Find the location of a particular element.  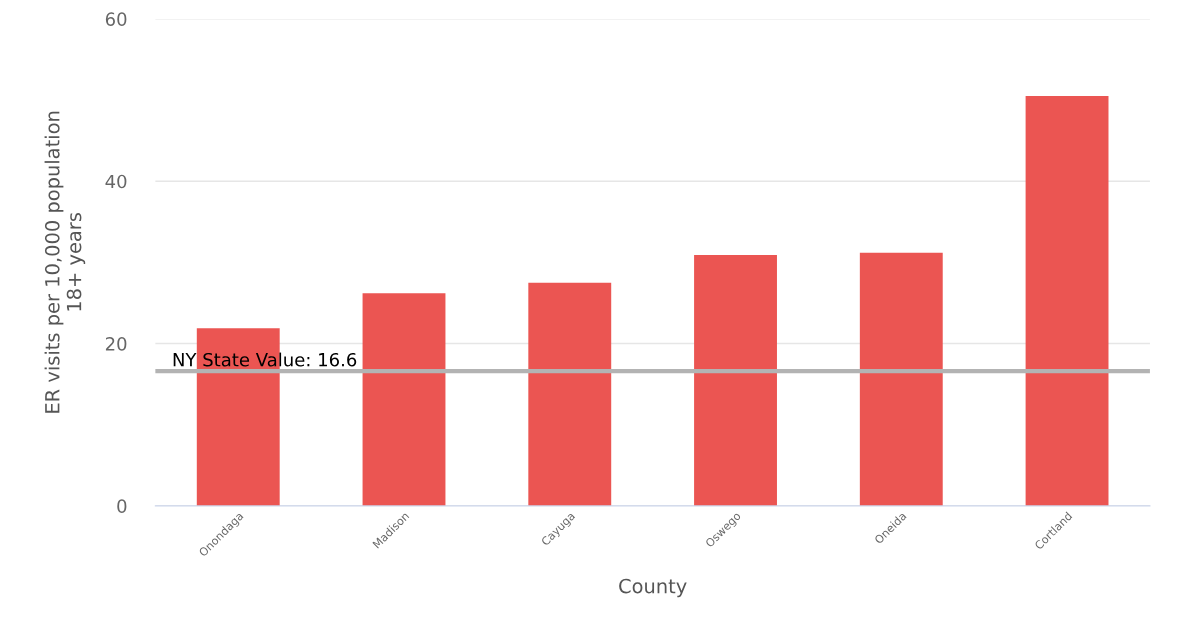

y-tick-label: 20 is located at coordinates (116, 344).